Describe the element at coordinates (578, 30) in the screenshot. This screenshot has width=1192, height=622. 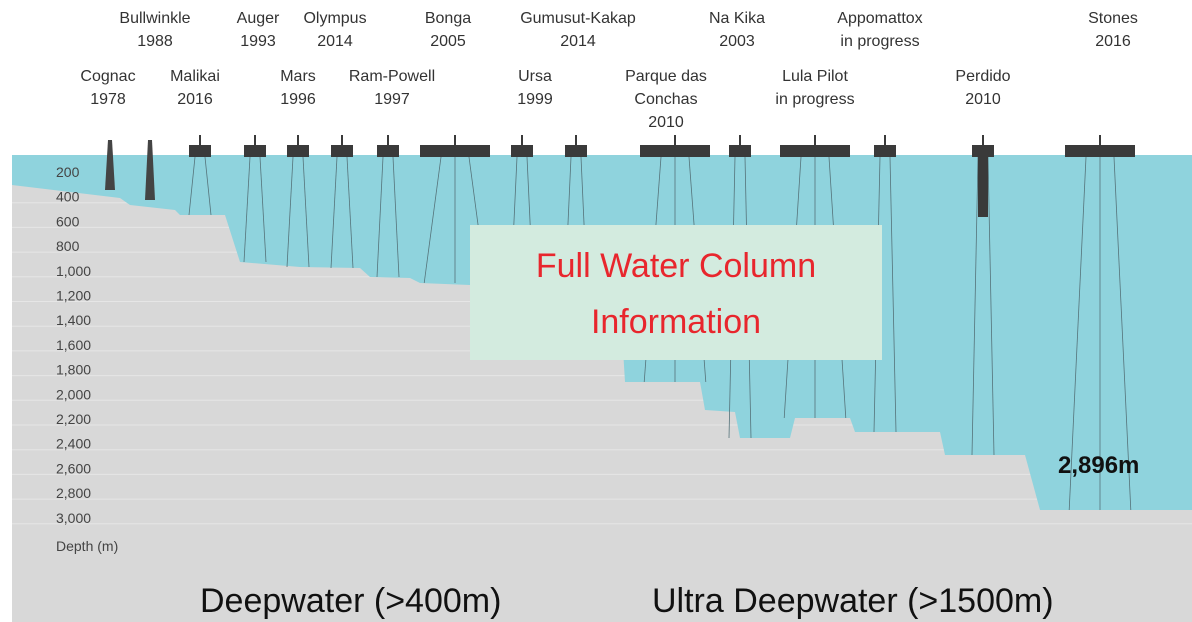
I see `platform-label: Gumusut-Kakap 2014` at that location.